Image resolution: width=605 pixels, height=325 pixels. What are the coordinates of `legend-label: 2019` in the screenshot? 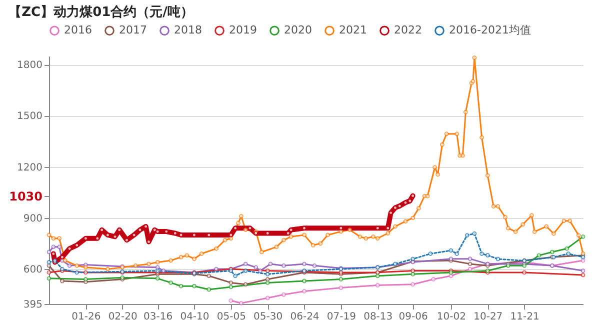 It's located at (243, 30).